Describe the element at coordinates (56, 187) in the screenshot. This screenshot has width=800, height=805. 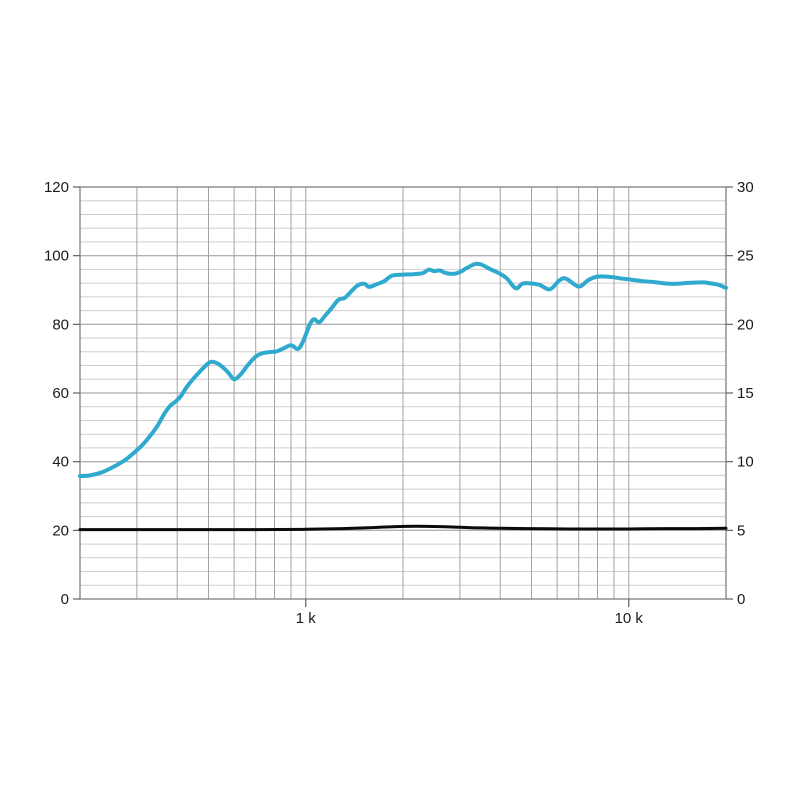
I see `left-axis-label: 120` at that location.